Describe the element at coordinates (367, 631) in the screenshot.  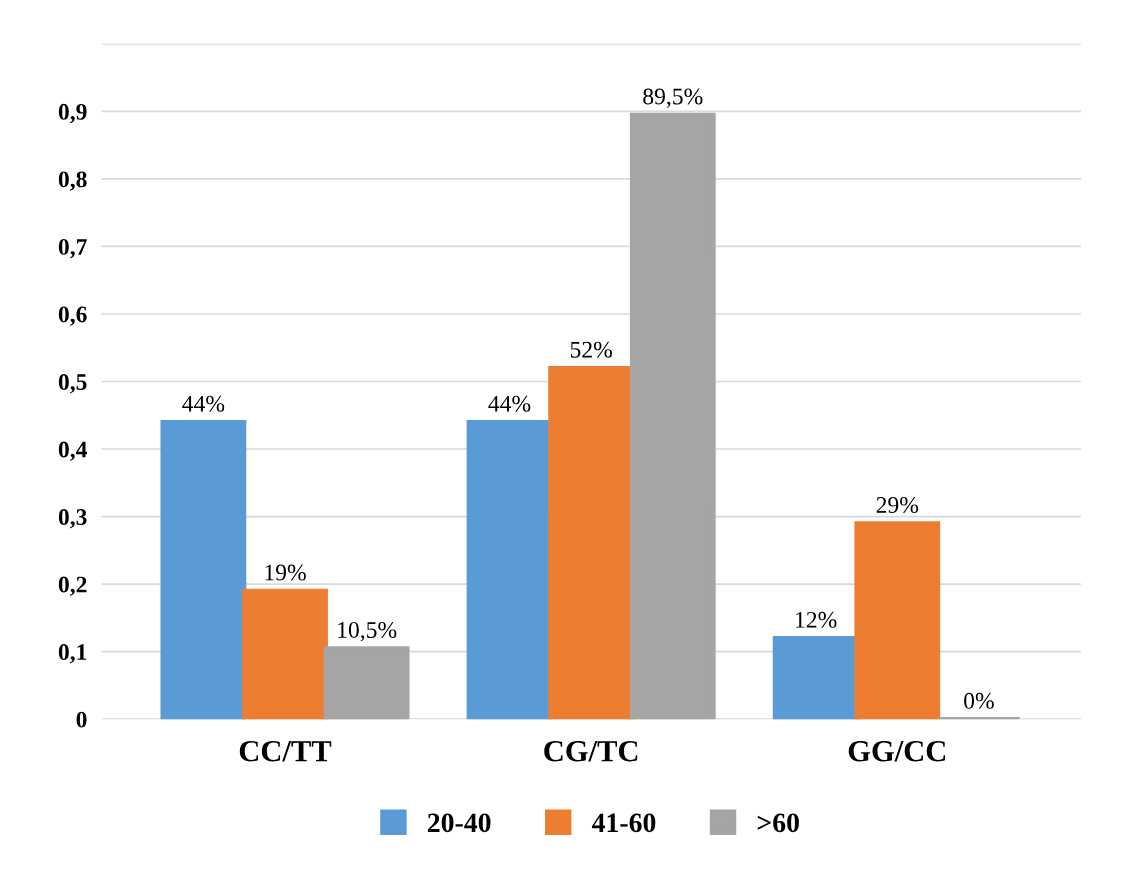
I see `data-label: 10,5%` at that location.